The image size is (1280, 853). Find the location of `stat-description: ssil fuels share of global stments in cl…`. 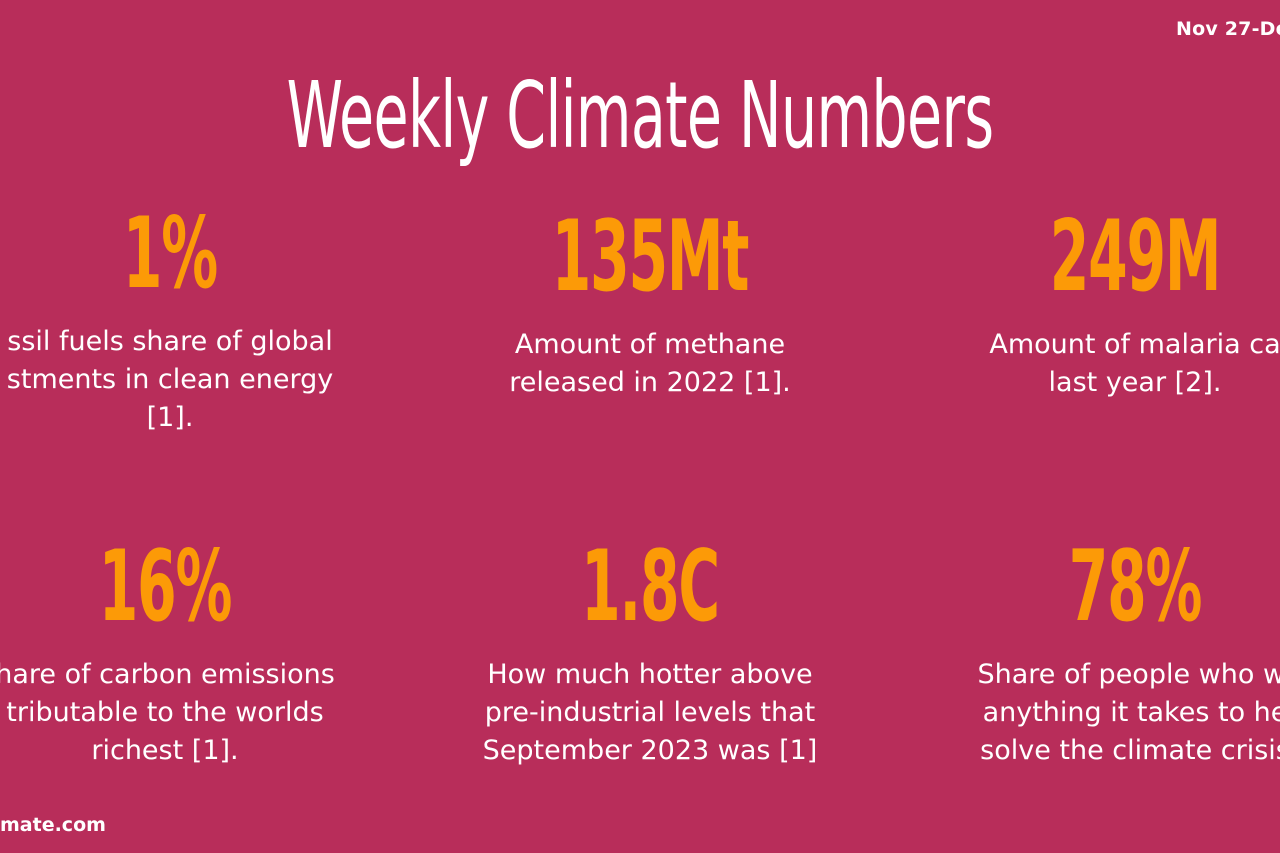

stat-description: ssil fuels share of global stments in cl… is located at coordinates (170, 379).